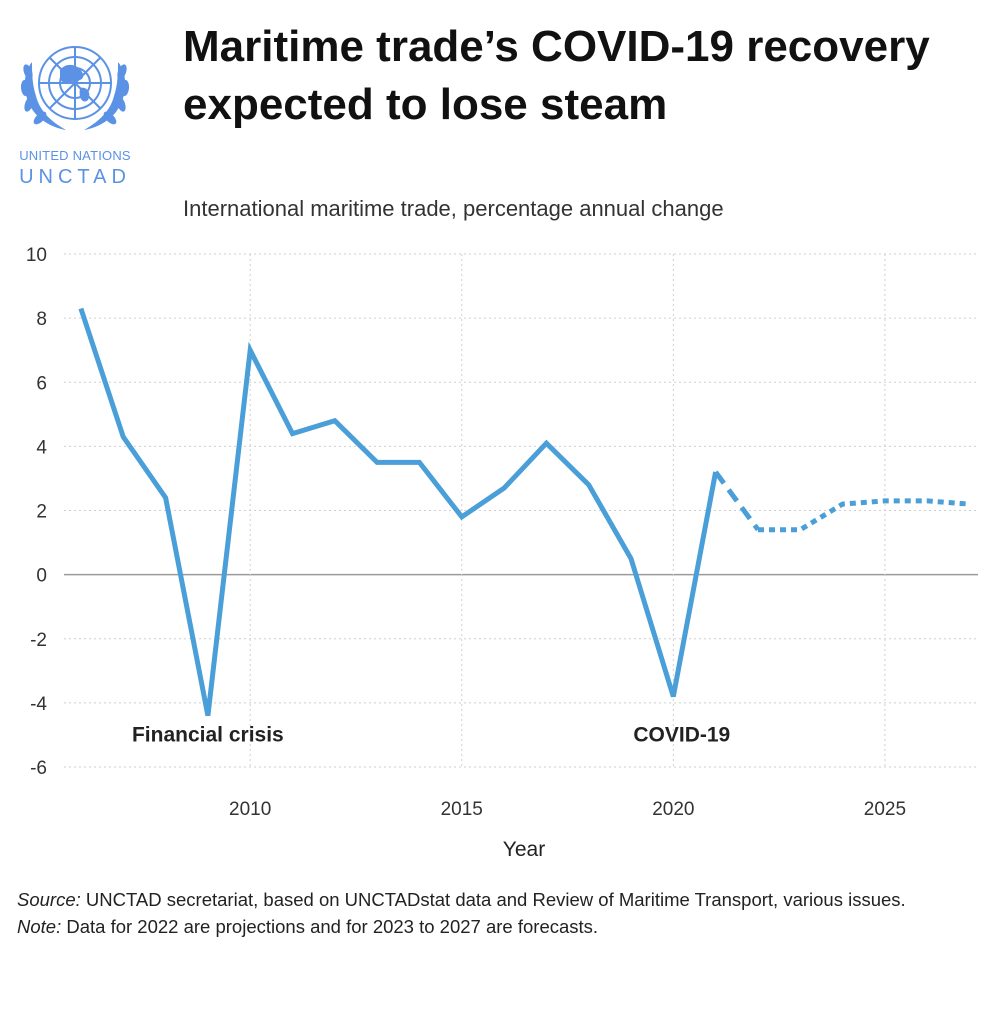  Describe the element at coordinates (41, 383) in the screenshot. I see `y-tick-label: 6` at that location.